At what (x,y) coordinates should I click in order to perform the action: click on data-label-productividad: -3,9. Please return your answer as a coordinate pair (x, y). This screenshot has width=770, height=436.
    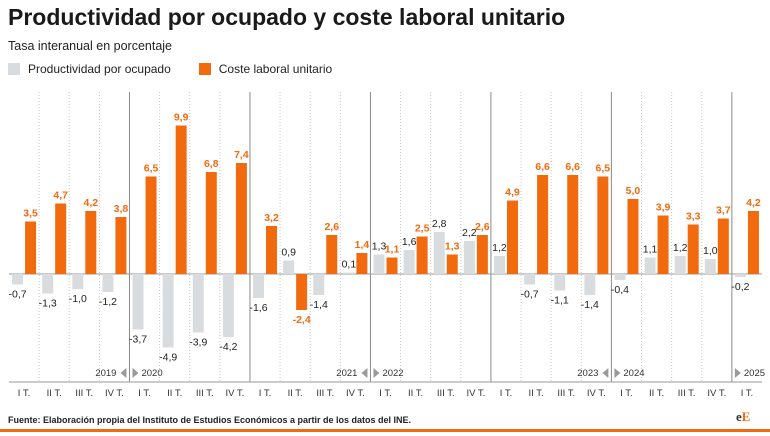
    Looking at the image, I should click on (198, 343).